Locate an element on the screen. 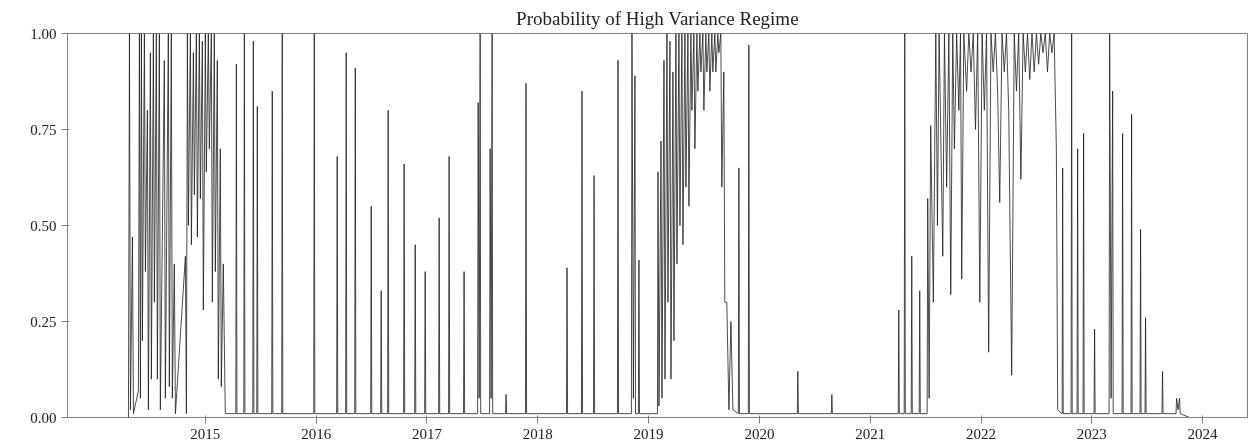 The width and height of the screenshot is (1249, 441). x-tick-label: 2022 is located at coordinates (981, 433).